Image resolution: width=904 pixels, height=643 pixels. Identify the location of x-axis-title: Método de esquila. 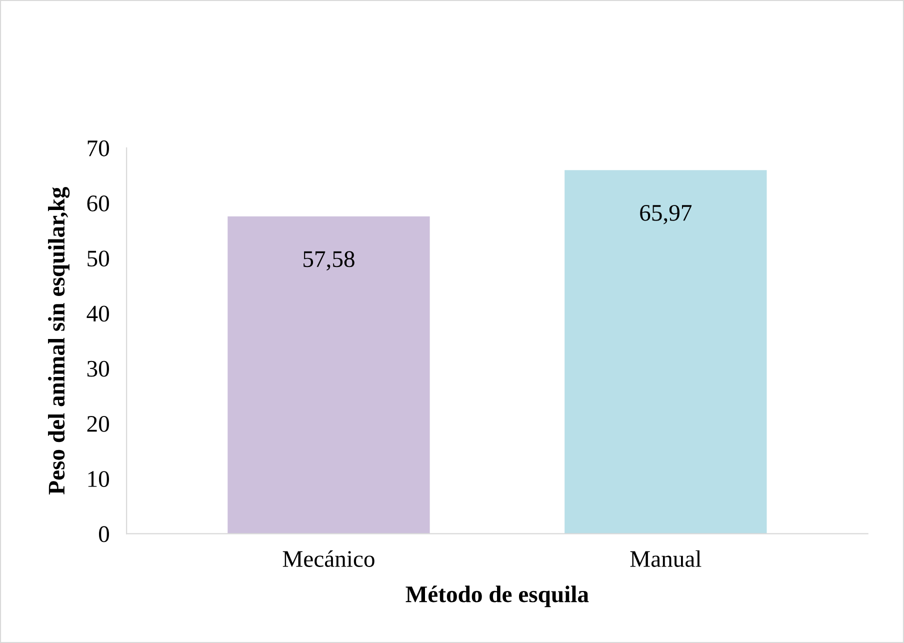
(497, 597).